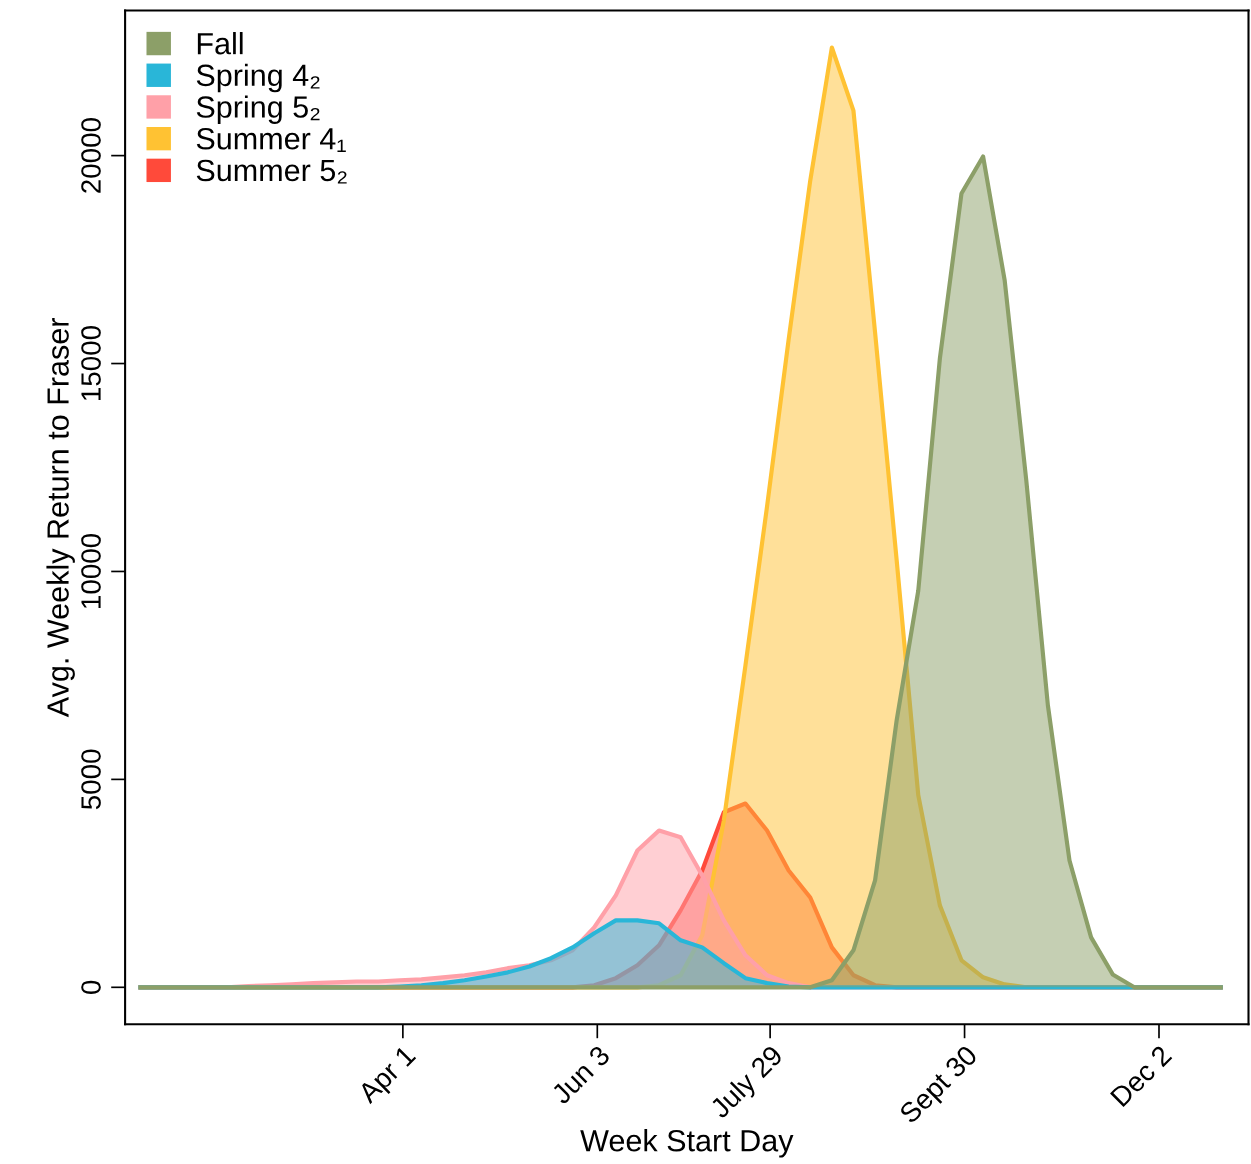 Image resolution: width=1251 pixels, height=1164 pixels. What do you see at coordinates (271, 139) in the screenshot?
I see `legend-label: Summer 4₁` at bounding box center [271, 139].